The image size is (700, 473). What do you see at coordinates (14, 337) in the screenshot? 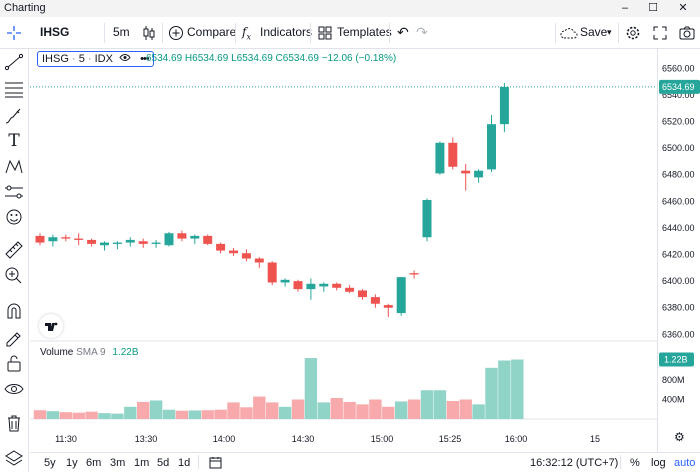
I see `stay-in-drawing-mode-icon` at bounding box center [14, 337].